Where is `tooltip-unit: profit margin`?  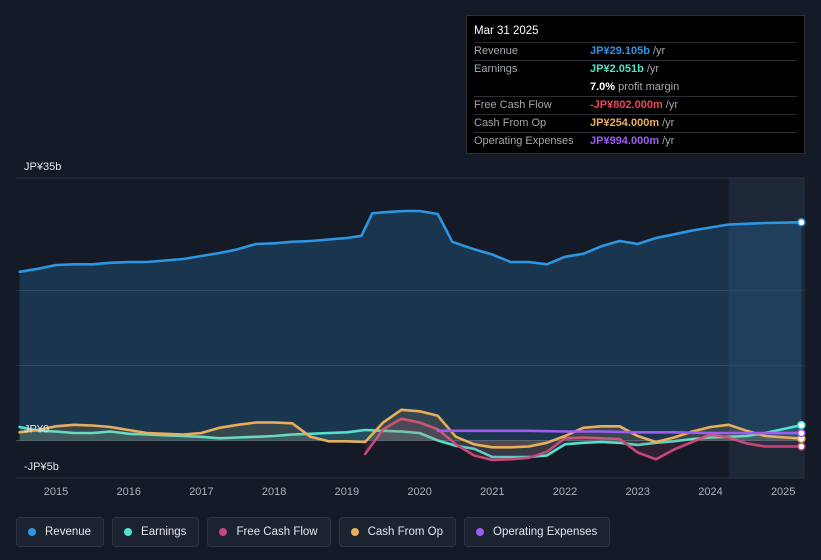 tooltip-unit: profit margin is located at coordinates (649, 87).